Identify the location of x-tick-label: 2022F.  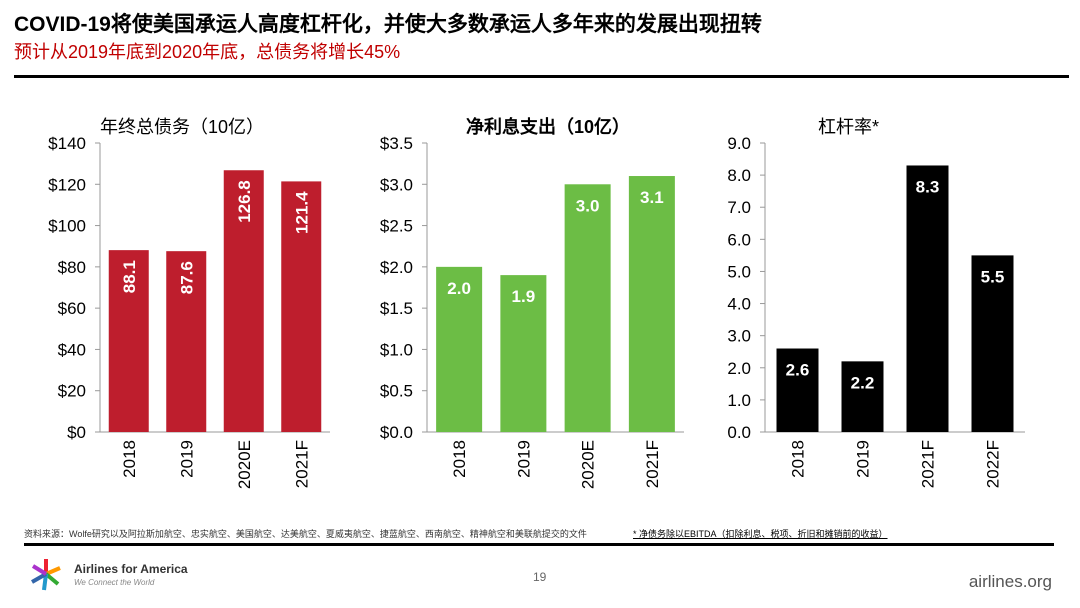
(993, 464).